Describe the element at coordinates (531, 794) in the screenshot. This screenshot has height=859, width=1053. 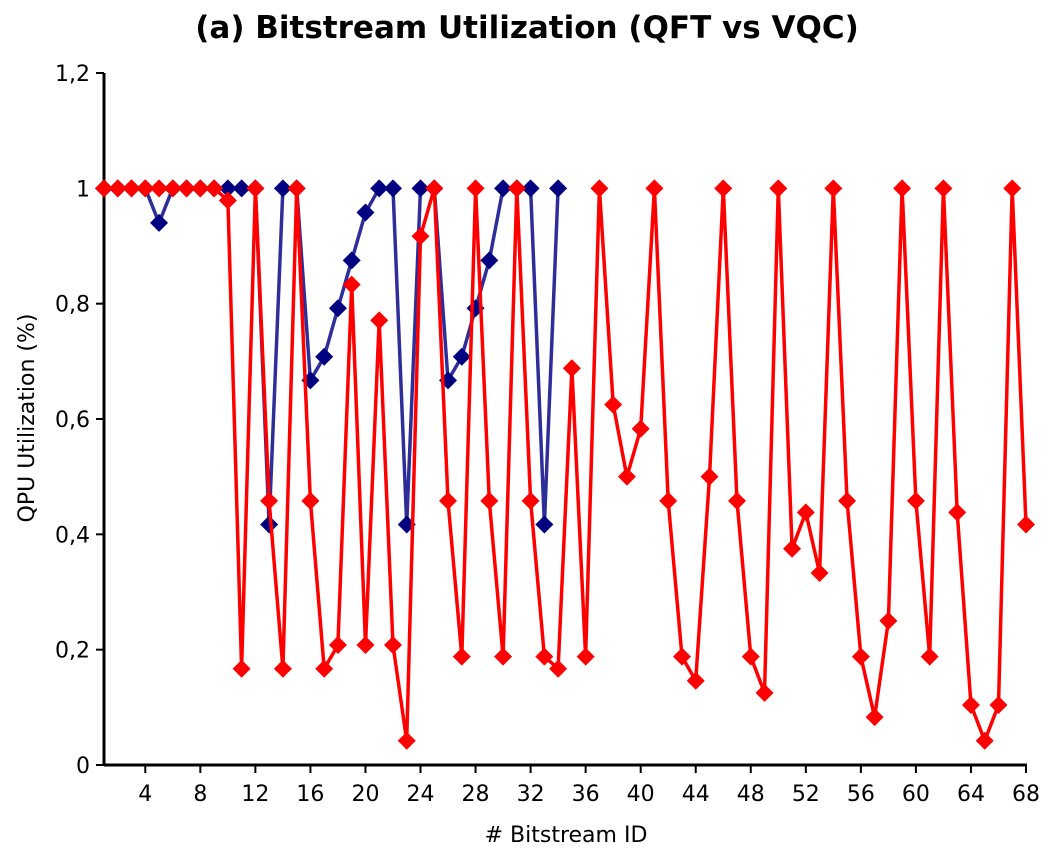
I see `x-tick-label: 32` at that location.